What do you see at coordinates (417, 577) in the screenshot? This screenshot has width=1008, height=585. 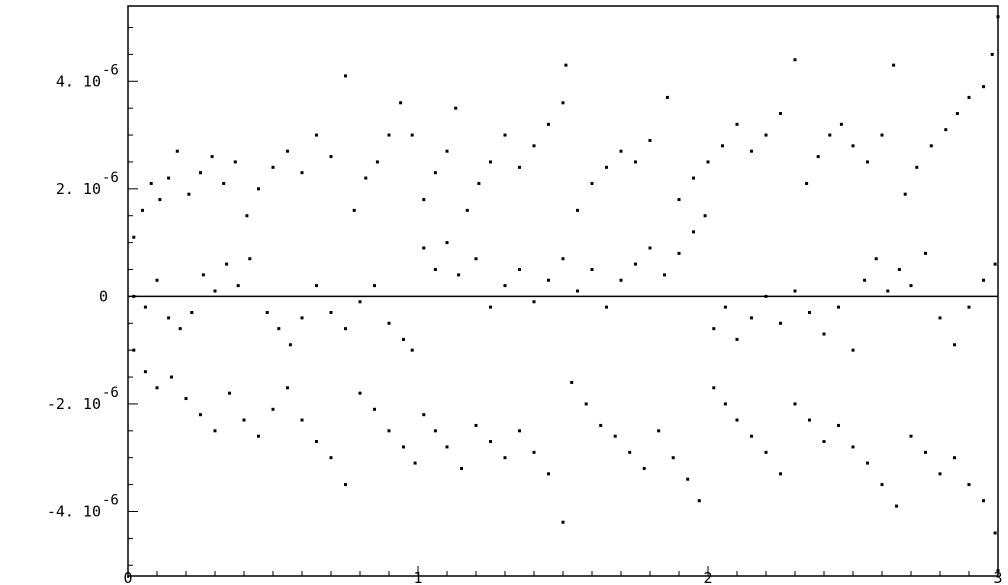 I see `x-tick-label: 1` at bounding box center [417, 577].